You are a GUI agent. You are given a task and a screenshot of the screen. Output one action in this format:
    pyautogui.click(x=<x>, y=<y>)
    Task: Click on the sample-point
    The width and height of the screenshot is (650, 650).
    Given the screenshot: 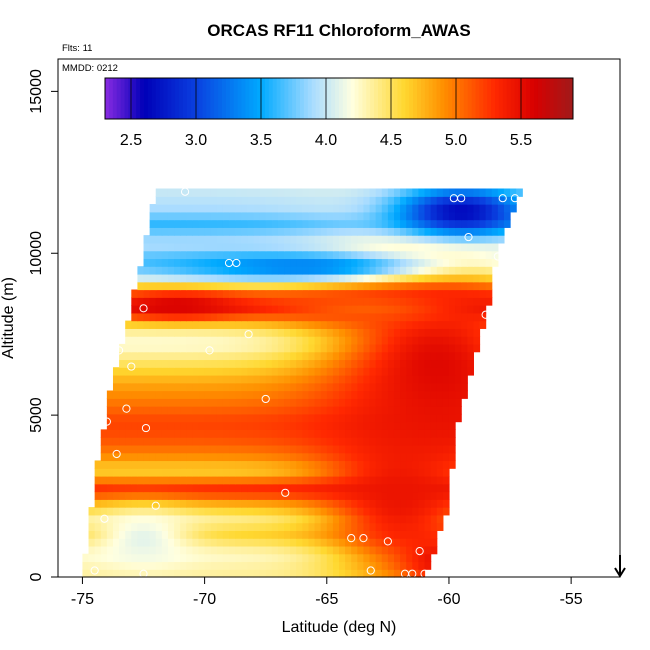 What is the action you would take?
    pyautogui.click(x=87, y=489)
    